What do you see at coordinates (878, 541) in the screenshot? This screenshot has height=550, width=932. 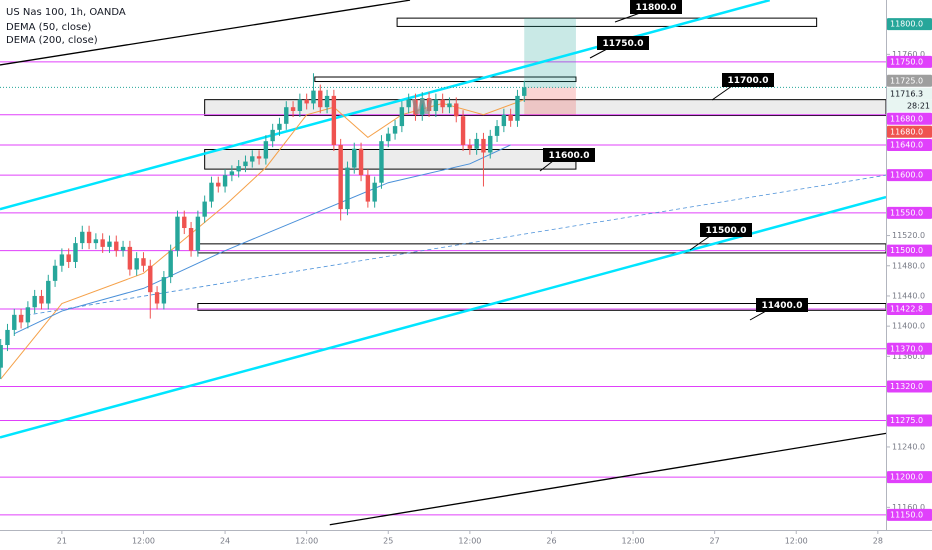 I see `x-tick-label: 28` at bounding box center [878, 541].